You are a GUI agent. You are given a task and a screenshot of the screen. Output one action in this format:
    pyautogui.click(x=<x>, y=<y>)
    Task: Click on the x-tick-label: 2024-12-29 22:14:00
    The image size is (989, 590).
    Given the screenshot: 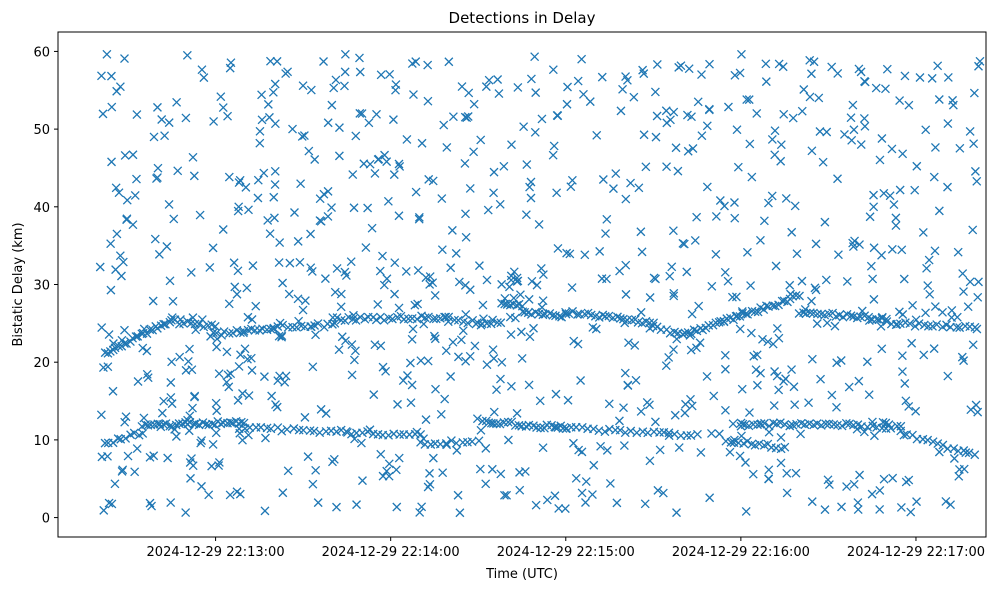 What is the action you would take?
    pyautogui.click(x=391, y=552)
    